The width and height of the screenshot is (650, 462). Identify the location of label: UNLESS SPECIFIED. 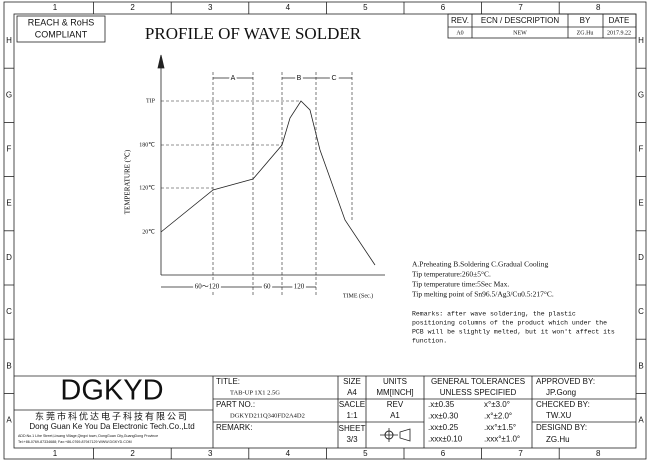
(478, 392).